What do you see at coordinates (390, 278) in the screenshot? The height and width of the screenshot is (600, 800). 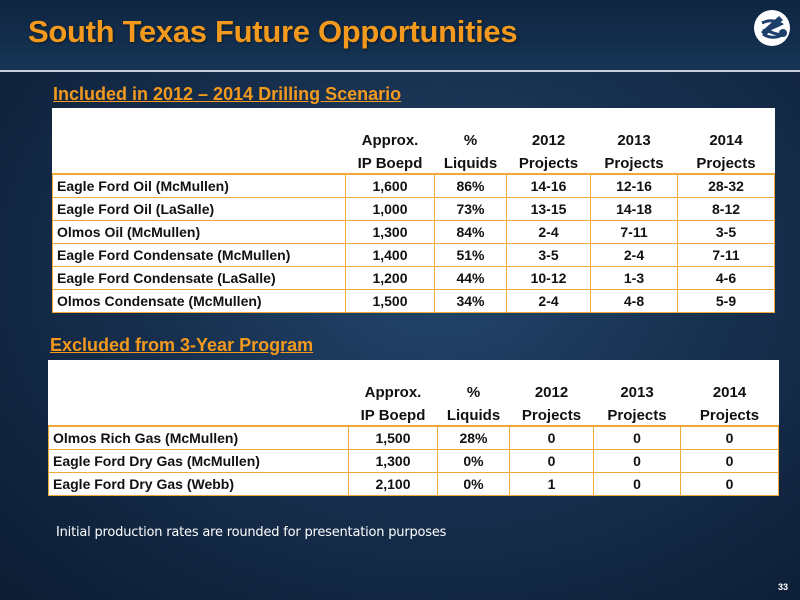 I see `table-cell-ip: 1,200` at bounding box center [390, 278].